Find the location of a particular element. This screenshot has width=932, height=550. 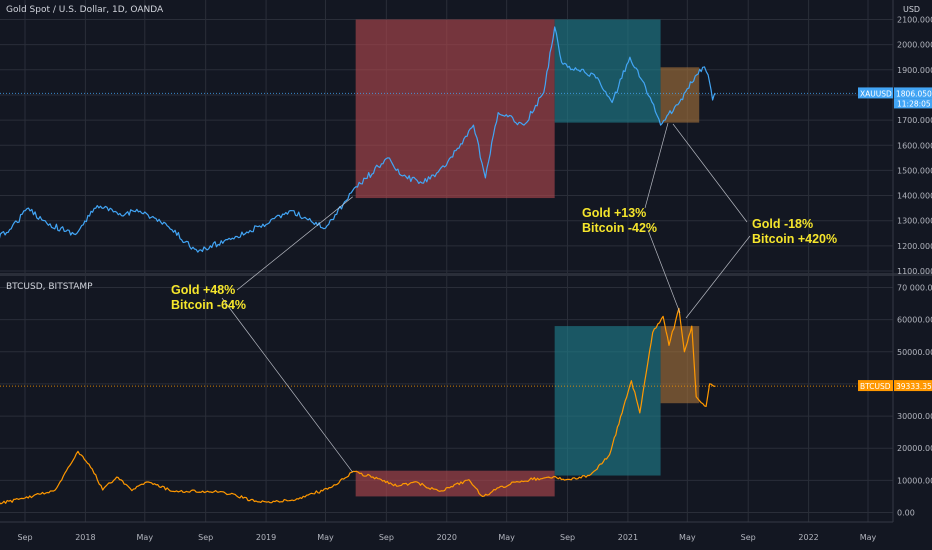

gold-y-tick-4: 1700.000 is located at coordinates (914, 120).